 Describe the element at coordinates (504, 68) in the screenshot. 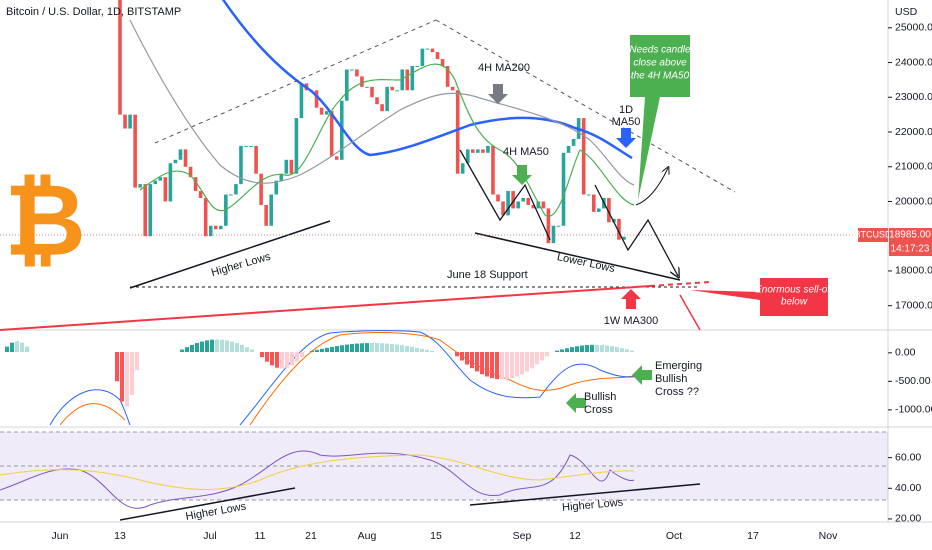

I see `annotation: 4H MA200` at that location.